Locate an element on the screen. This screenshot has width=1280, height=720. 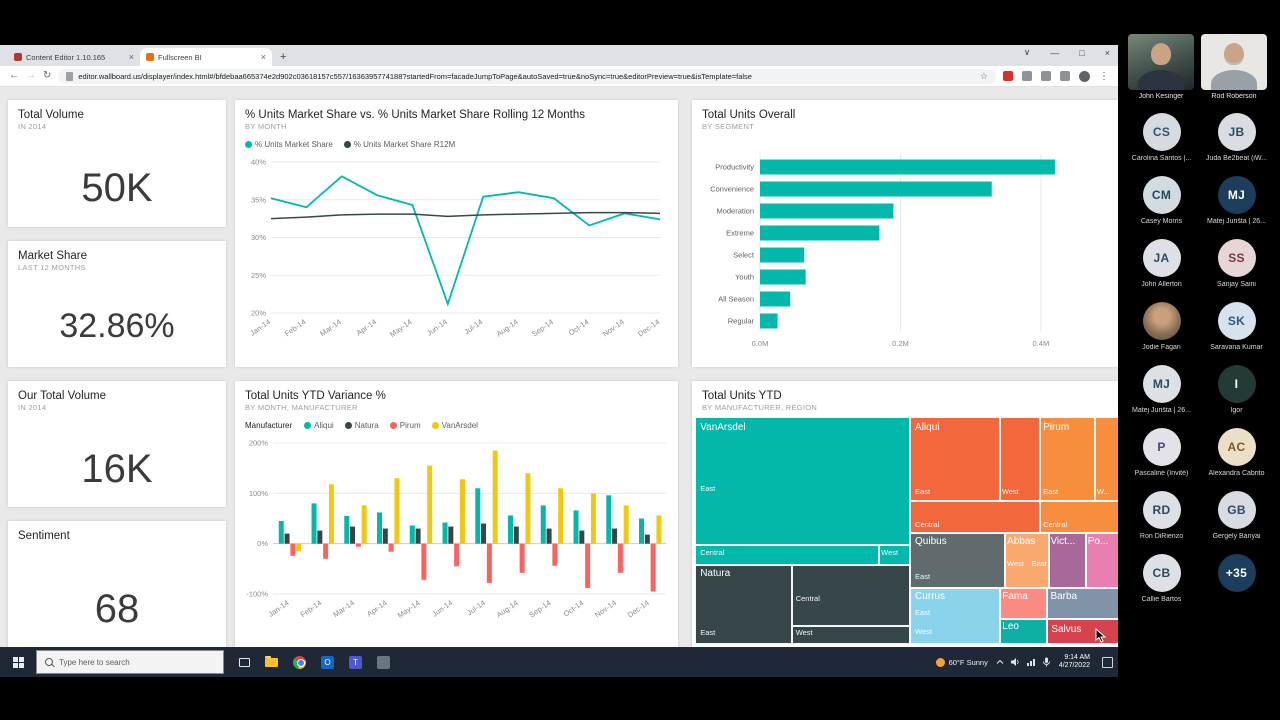
legend-item: Natura is located at coordinates (361, 425).